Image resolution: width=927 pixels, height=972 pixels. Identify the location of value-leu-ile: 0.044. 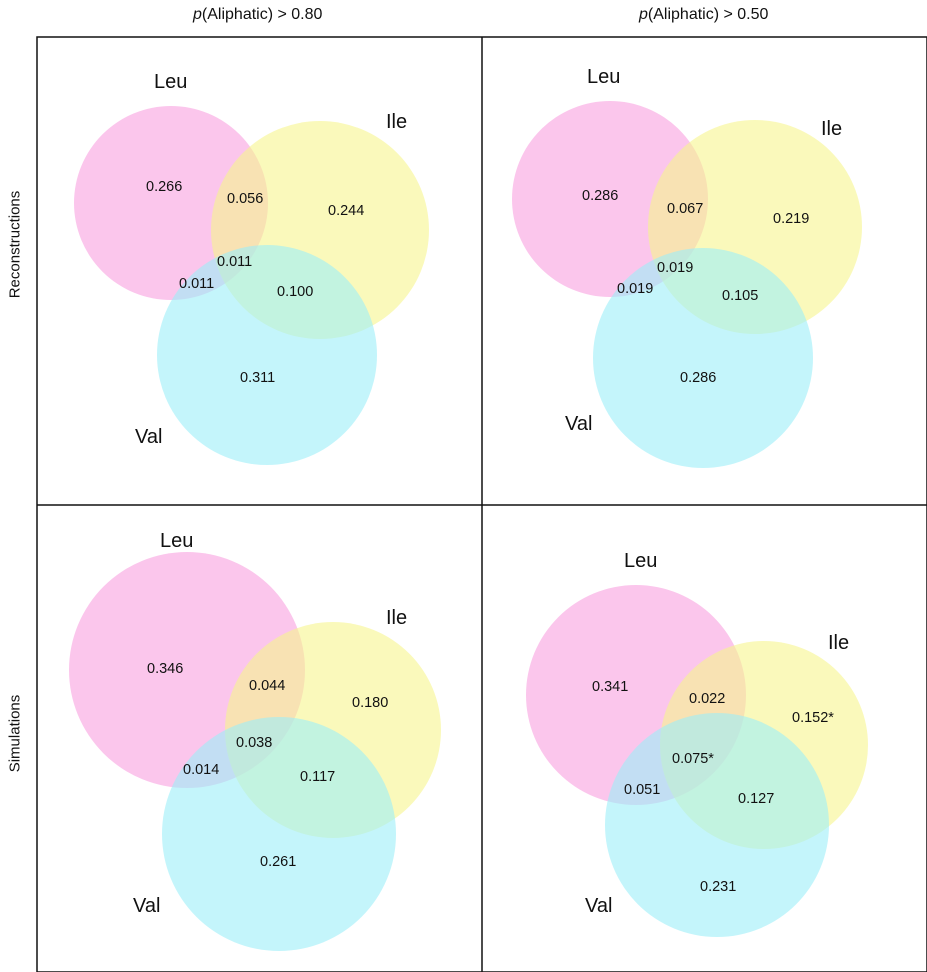
(267, 686).